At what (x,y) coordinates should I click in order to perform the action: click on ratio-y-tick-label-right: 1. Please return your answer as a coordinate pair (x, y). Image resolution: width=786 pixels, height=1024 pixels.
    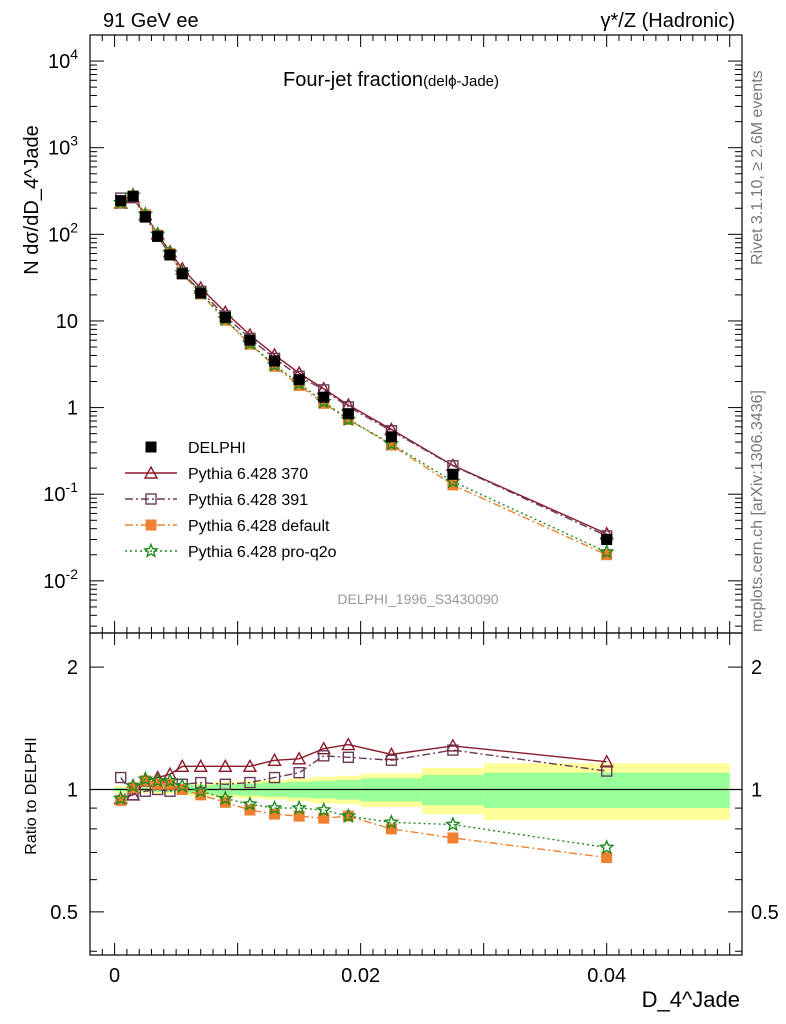
    Looking at the image, I should click on (756, 790).